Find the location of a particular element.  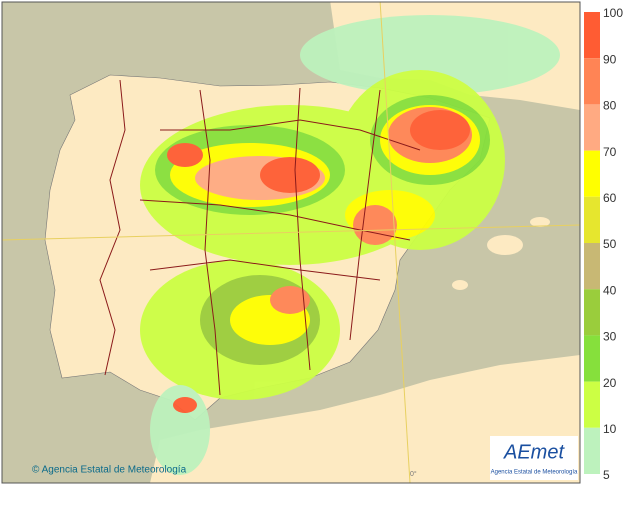

logo-subtitle: Agencia Estatal de Meteorología is located at coordinates (534, 473).